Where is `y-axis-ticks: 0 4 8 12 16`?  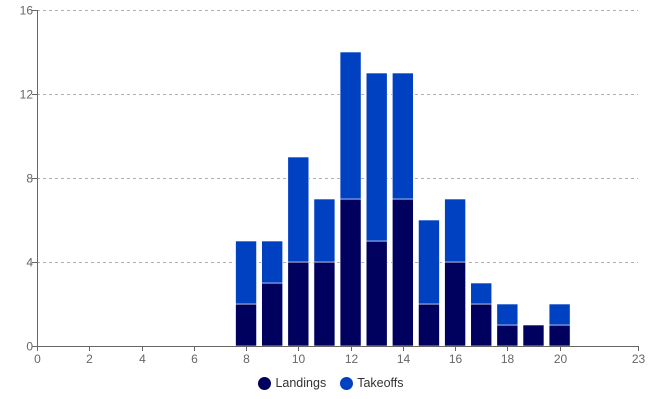 y-axis-ticks: 0 4 8 12 16 is located at coordinates (28, 179).